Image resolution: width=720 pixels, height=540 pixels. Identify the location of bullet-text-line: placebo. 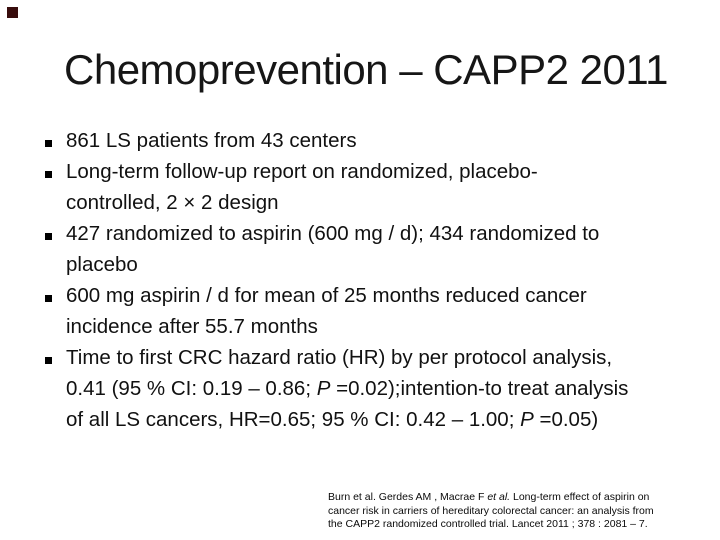
(347, 264).